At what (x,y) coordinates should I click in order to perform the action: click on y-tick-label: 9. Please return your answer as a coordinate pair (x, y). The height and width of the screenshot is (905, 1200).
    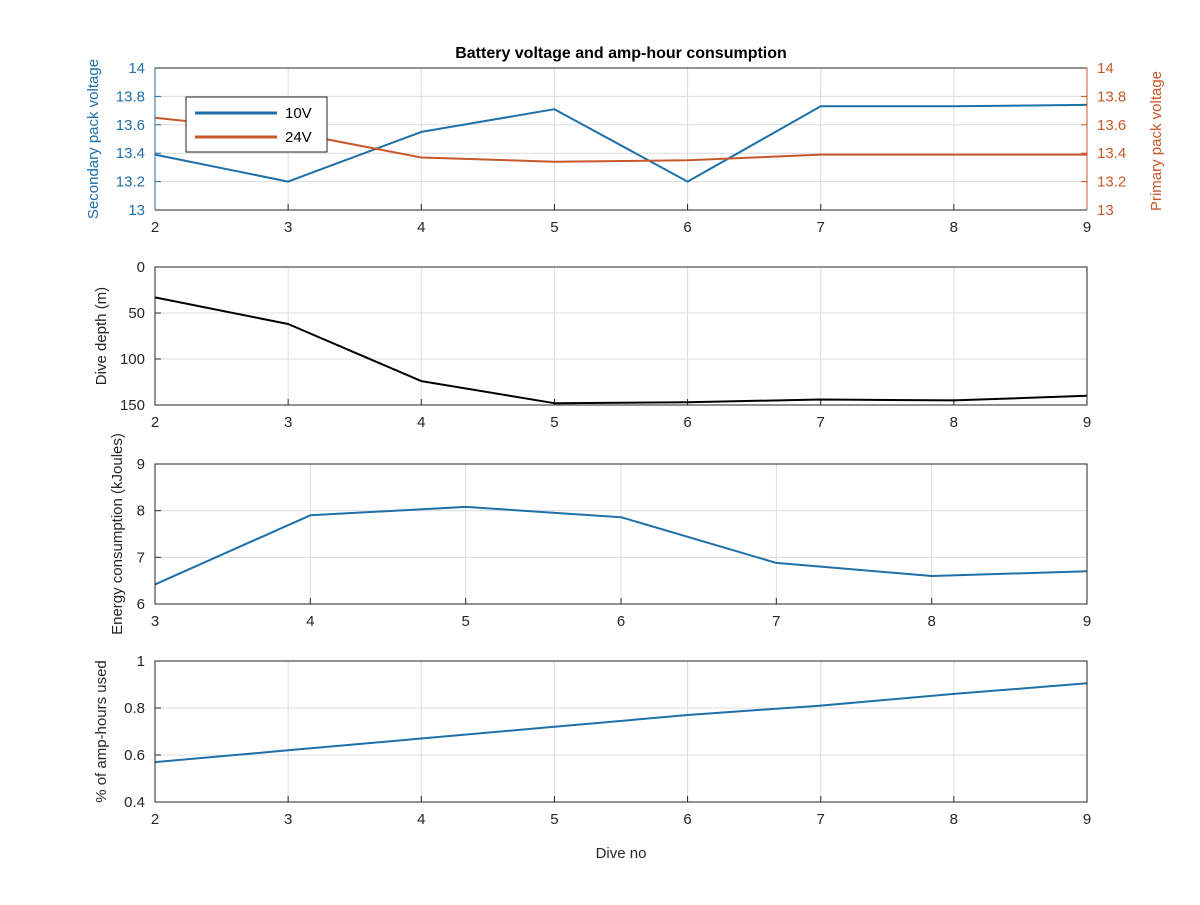
    Looking at the image, I should click on (141, 464).